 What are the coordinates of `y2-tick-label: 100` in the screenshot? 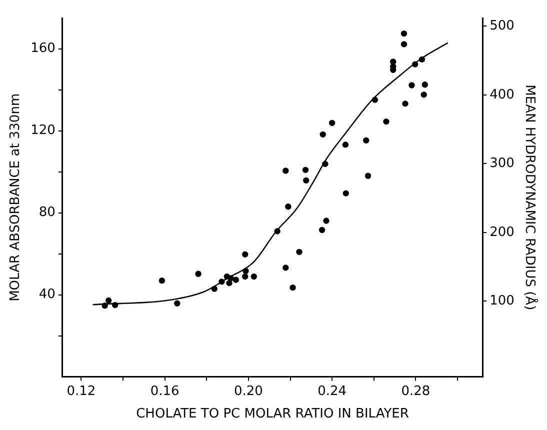 It's located at (502, 301).